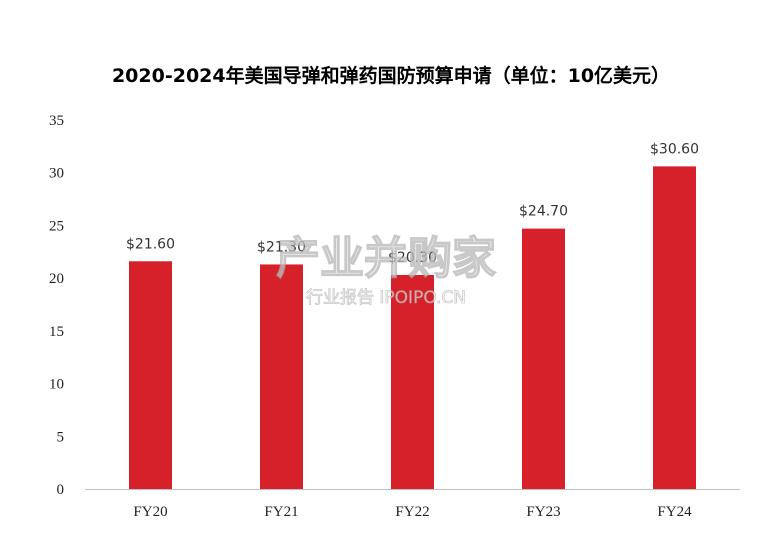  I want to click on x-tick-label: FY20, so click(150, 512).